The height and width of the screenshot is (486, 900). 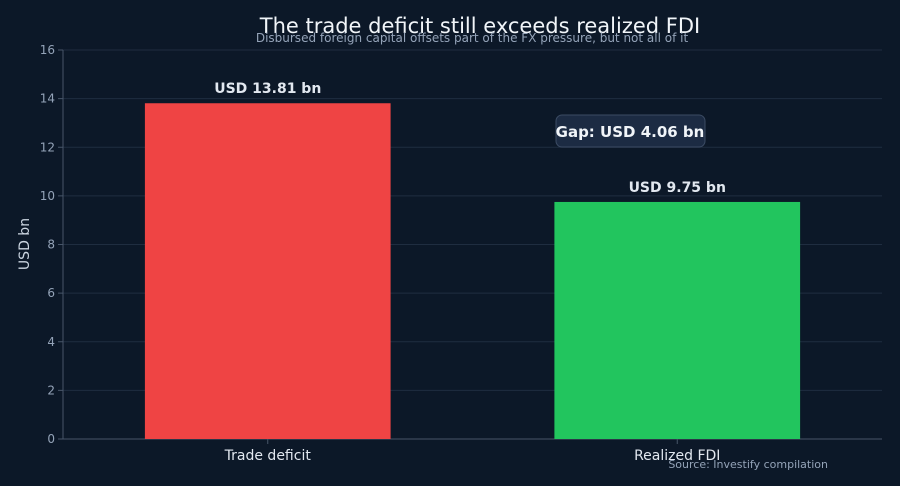 I want to click on y-tick-label: 14, so click(x=47, y=99).